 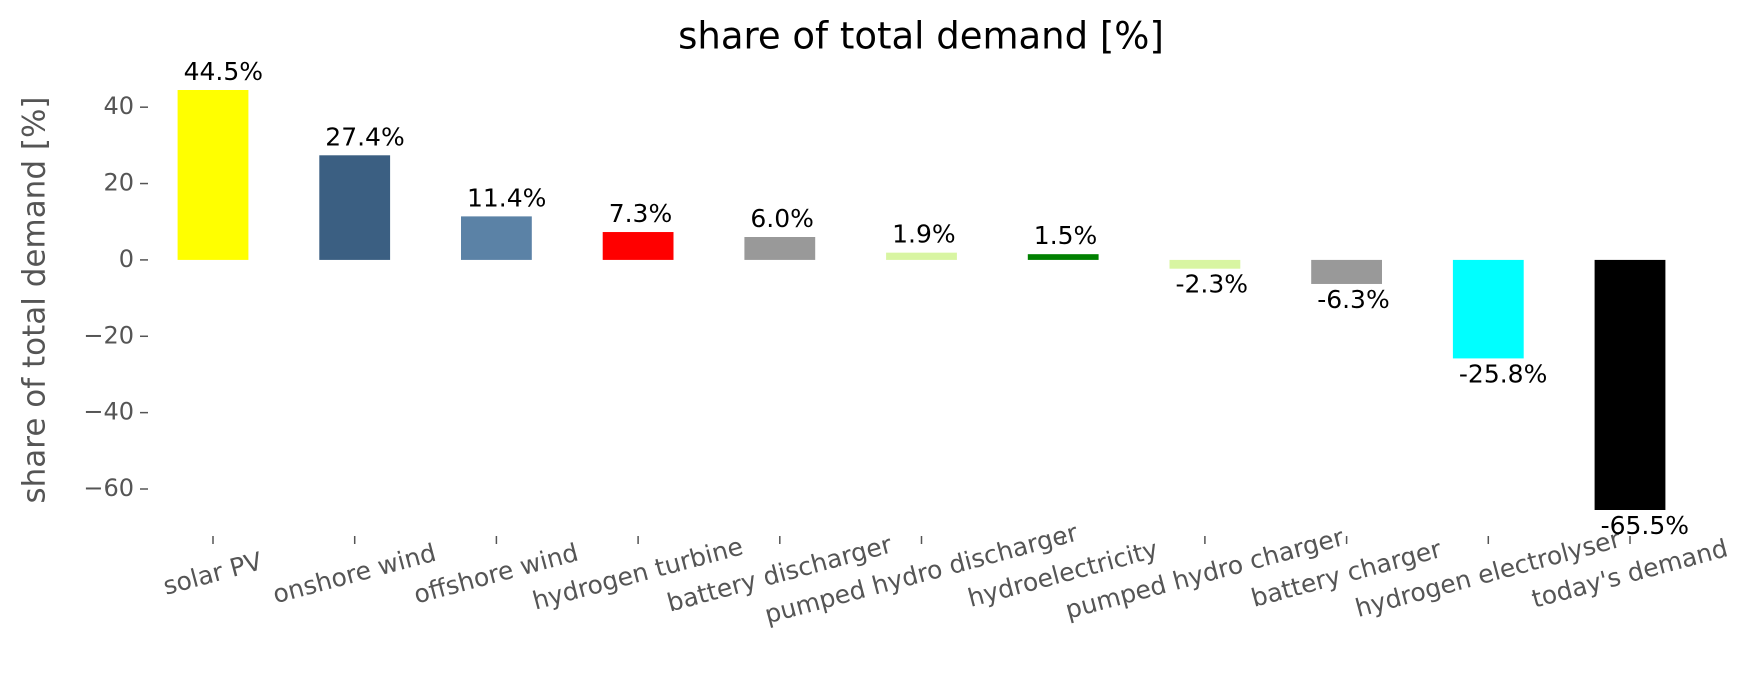 I want to click on value-label: 1.9%, so click(x=924, y=234).